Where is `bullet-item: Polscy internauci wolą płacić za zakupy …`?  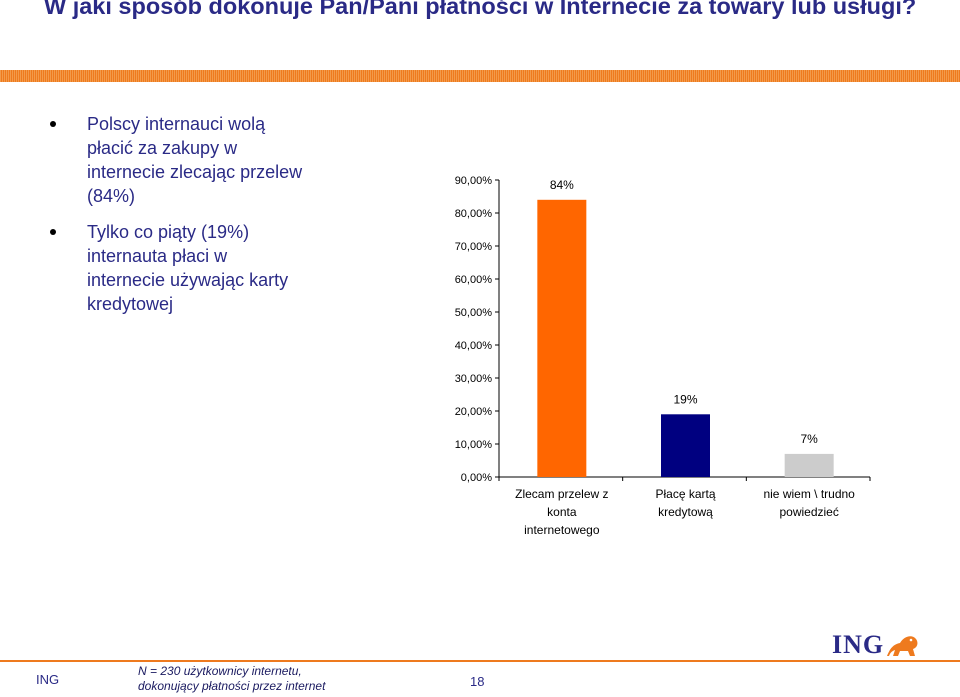 bullet-item: Polscy internauci wolą płacić za zakupy … is located at coordinates (180, 160).